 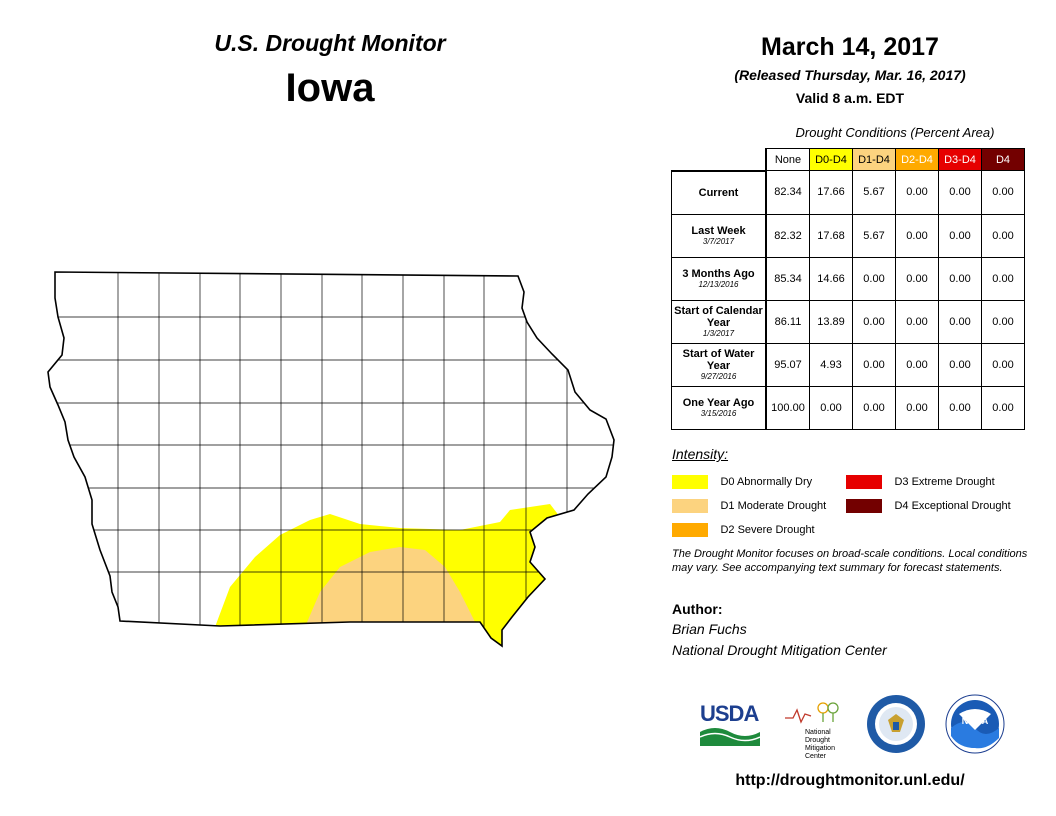 What do you see at coordinates (709, 629) in the screenshot?
I see `author-name: Brian Fuchs` at bounding box center [709, 629].